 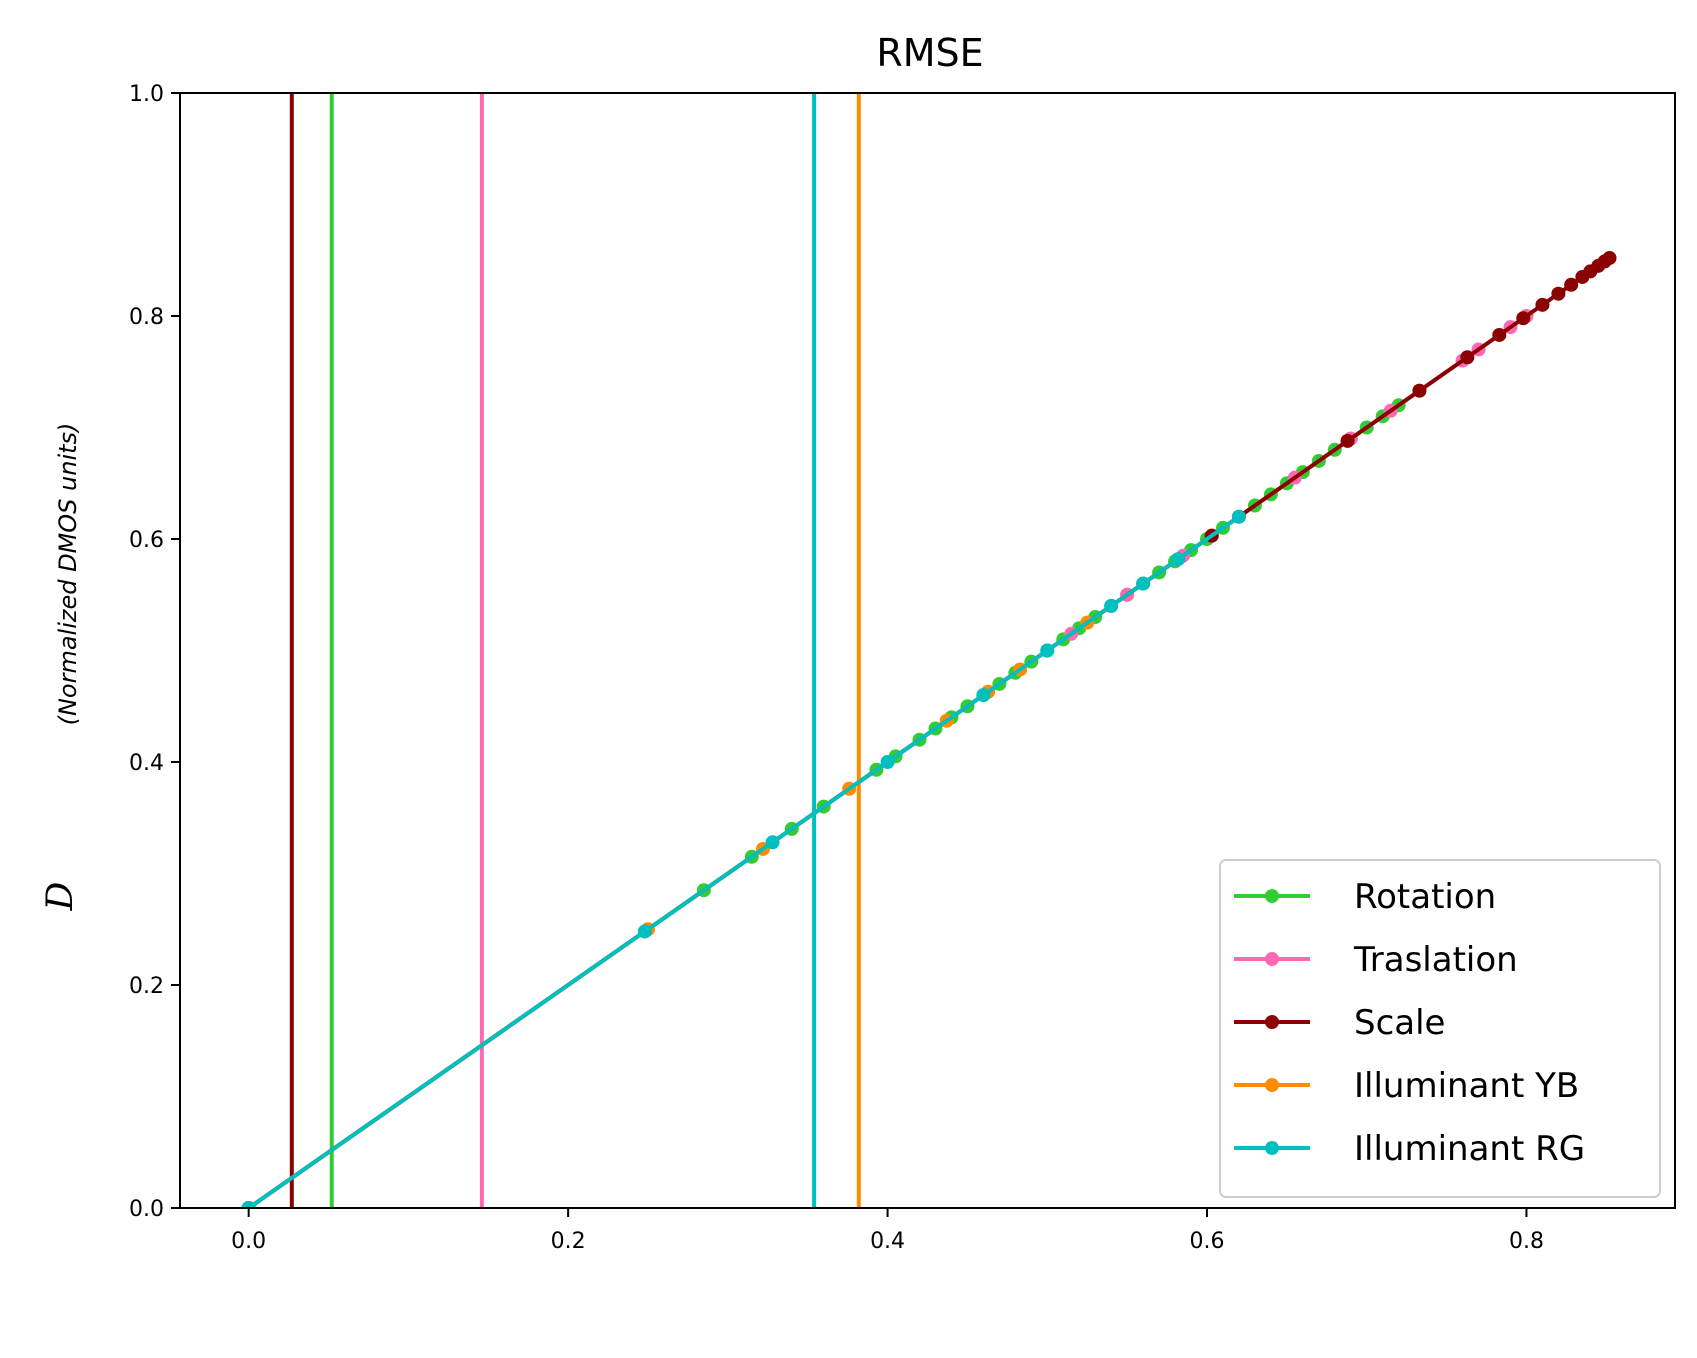 What do you see at coordinates (1207, 1241) in the screenshot?
I see `x-tick-label: 0.6` at bounding box center [1207, 1241].